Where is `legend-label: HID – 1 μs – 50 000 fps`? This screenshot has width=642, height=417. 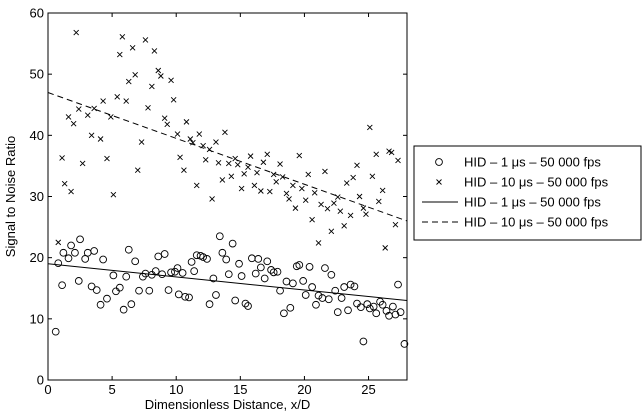 legend-label: HID – 1 μs – 50 000 fps is located at coordinates (532, 202).